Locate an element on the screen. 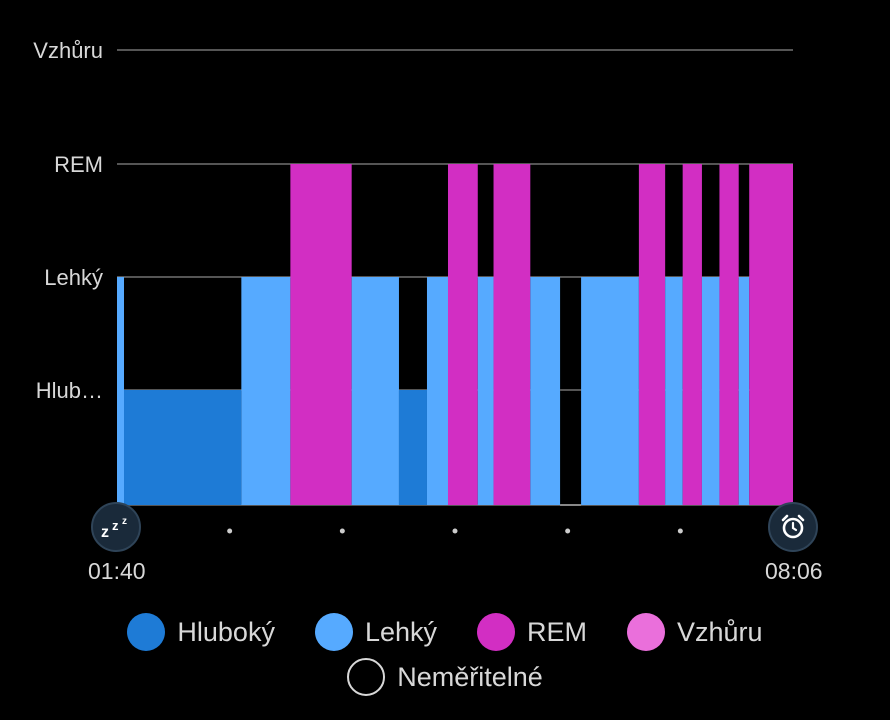 This screenshot has height=720, width=890. legend-item-awake: Vzhůru is located at coordinates (695, 632).